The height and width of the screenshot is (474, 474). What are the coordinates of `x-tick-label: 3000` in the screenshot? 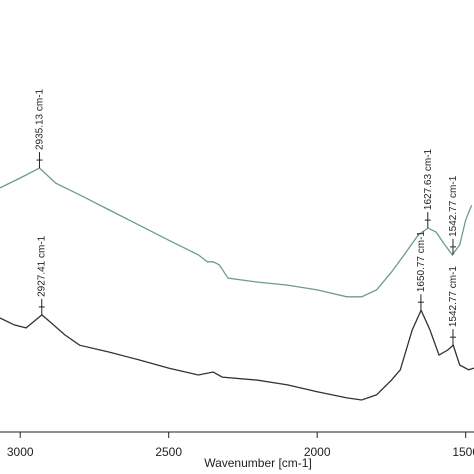 It's located at (20, 452).